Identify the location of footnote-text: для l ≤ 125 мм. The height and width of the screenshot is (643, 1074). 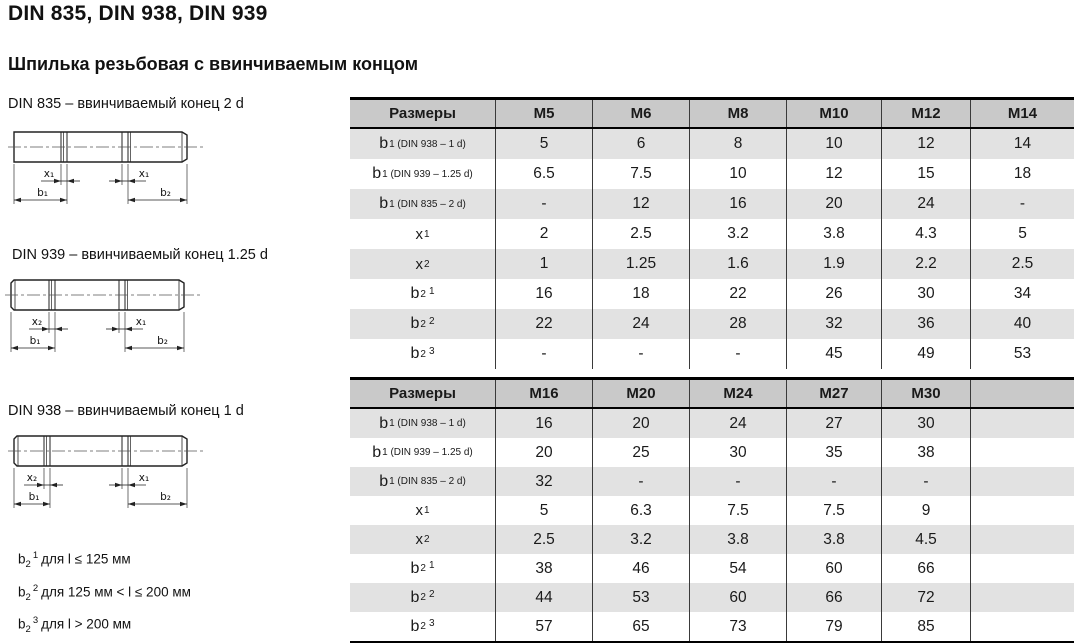
(86, 559).